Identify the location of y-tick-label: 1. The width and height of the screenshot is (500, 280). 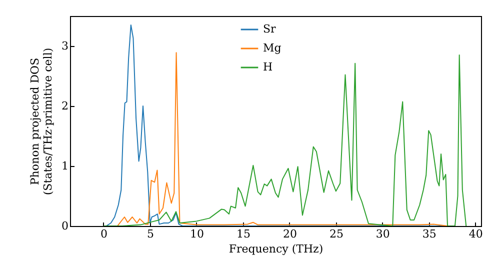
(65, 166).